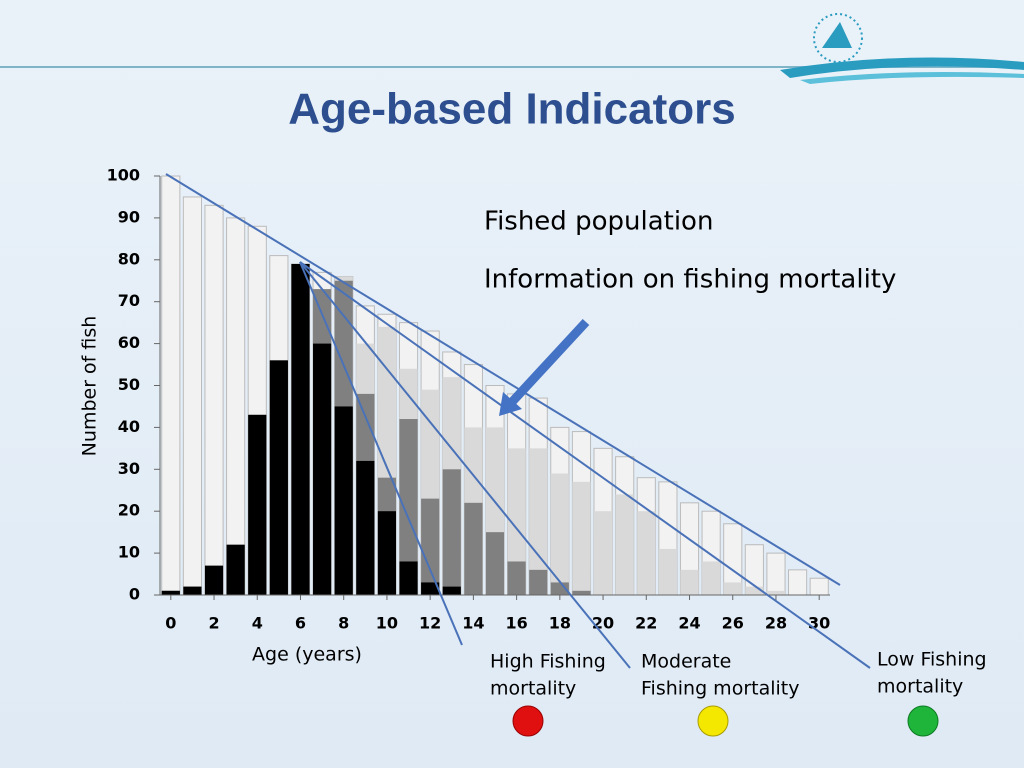 This screenshot has width=1024, height=768. Describe the element at coordinates (603, 623) in the screenshot. I see `x-tick-label: 20` at that location.